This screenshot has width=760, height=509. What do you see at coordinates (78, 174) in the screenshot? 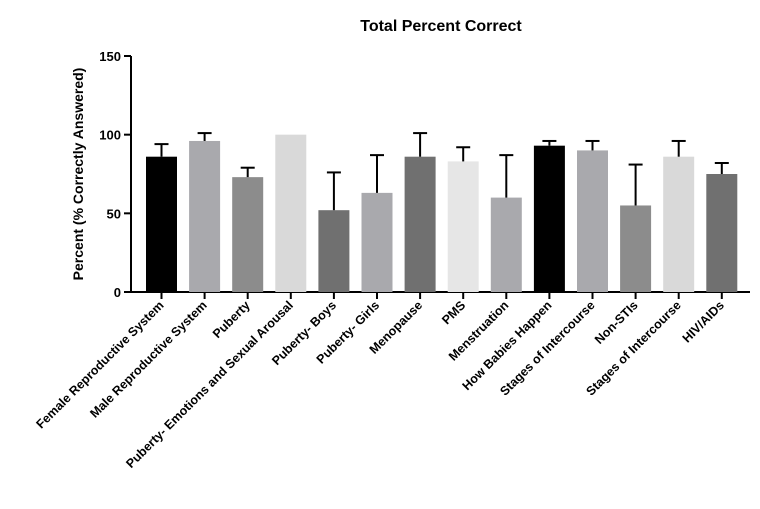
I see `y-axis-label: Percent (% Correctly Answered)` at bounding box center [78, 174].